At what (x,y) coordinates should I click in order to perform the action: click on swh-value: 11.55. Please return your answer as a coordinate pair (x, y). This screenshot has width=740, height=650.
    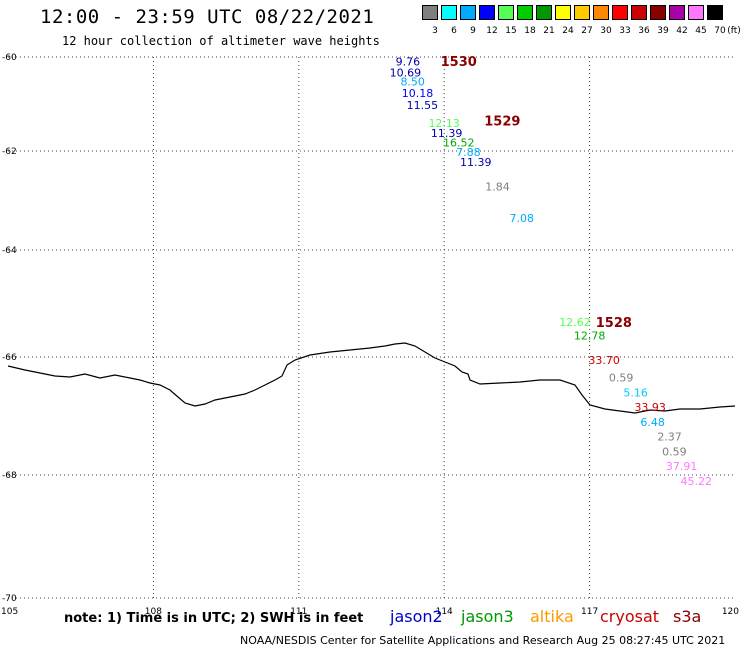
    Looking at the image, I should click on (423, 105).